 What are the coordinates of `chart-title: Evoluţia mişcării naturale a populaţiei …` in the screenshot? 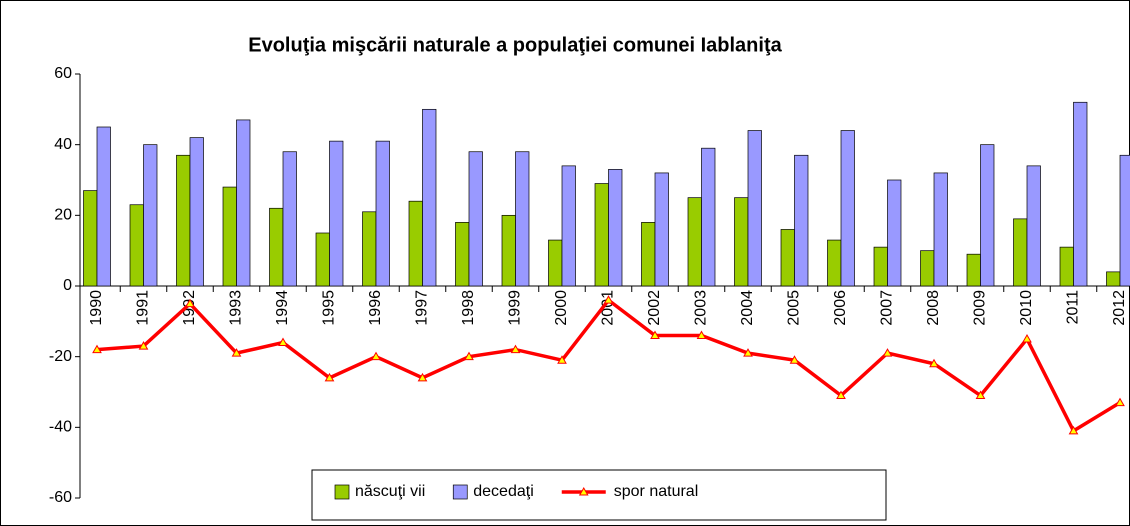 It's located at (515, 45).